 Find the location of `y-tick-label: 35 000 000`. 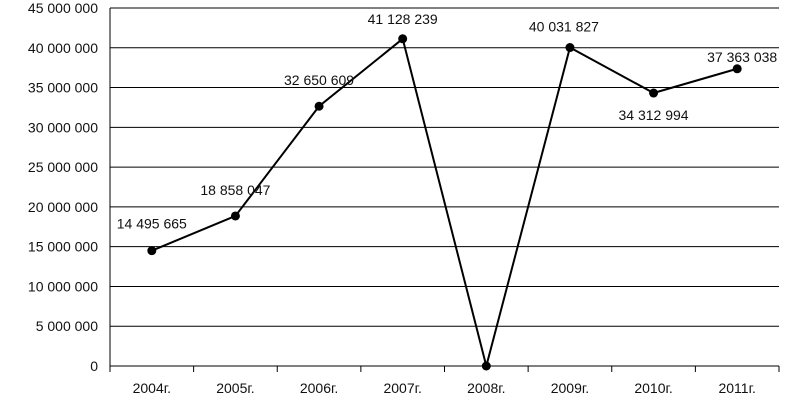

y-tick-label: 35 000 000 is located at coordinates (63, 88).